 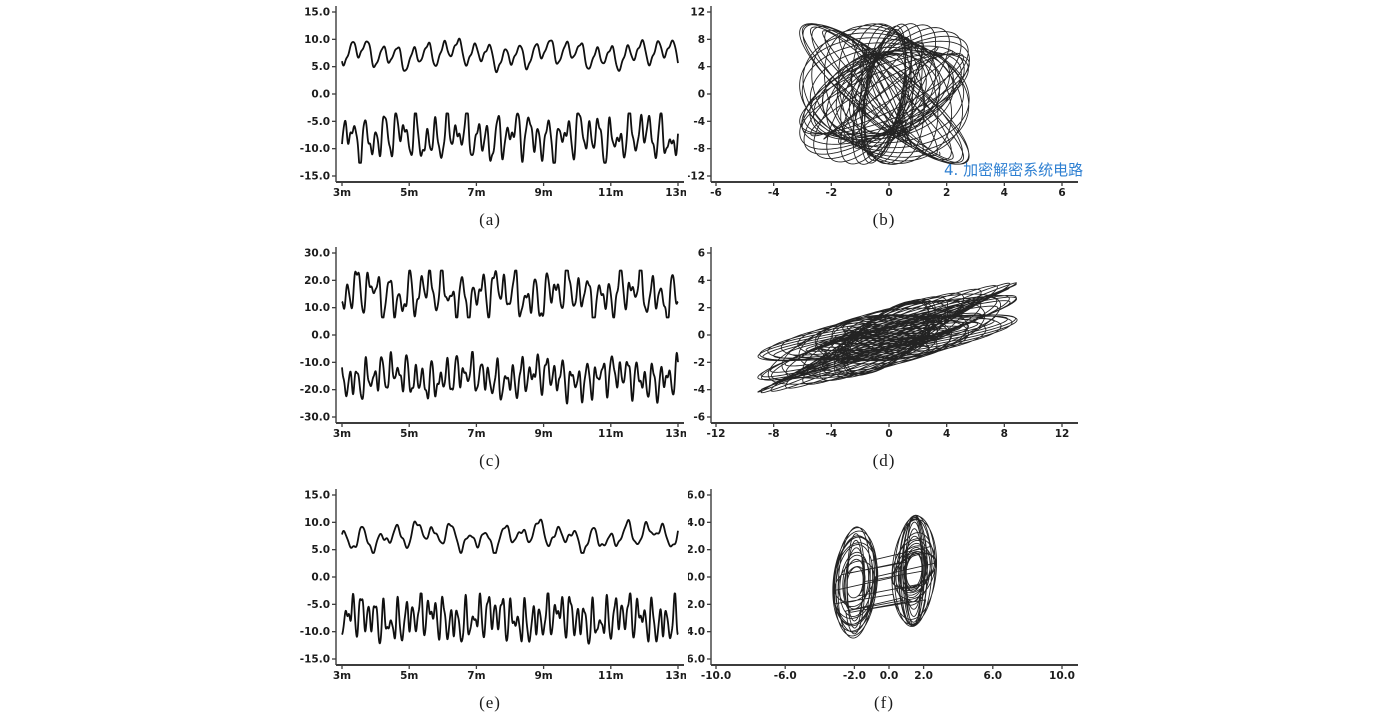 What do you see at coordinates (490, 702) in the screenshot?
I see `panel-caption-e: (e)` at bounding box center [490, 702].